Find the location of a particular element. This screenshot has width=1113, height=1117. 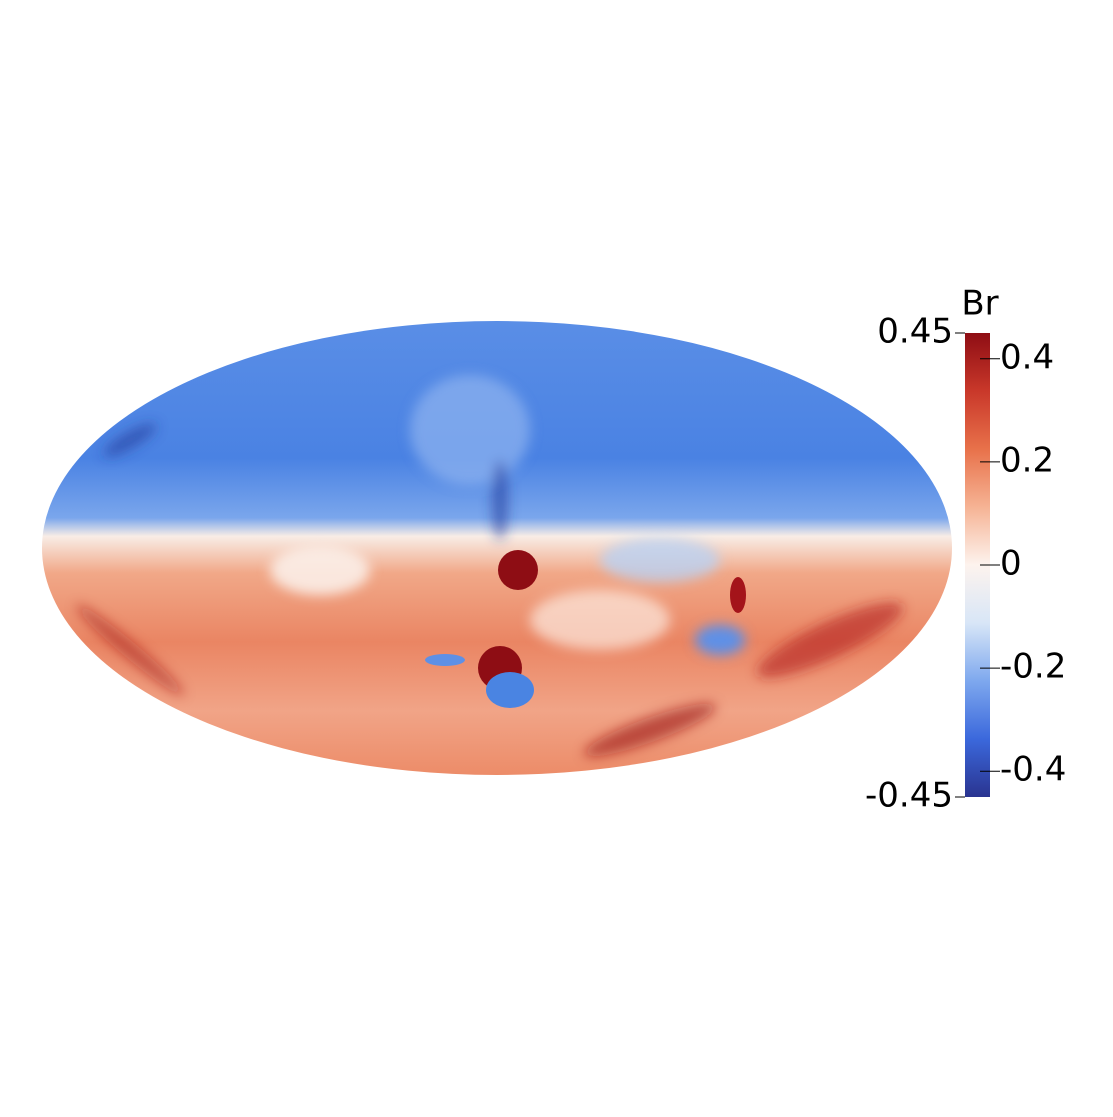

colorbar-tick-label: 0.2 is located at coordinates (1027, 460).